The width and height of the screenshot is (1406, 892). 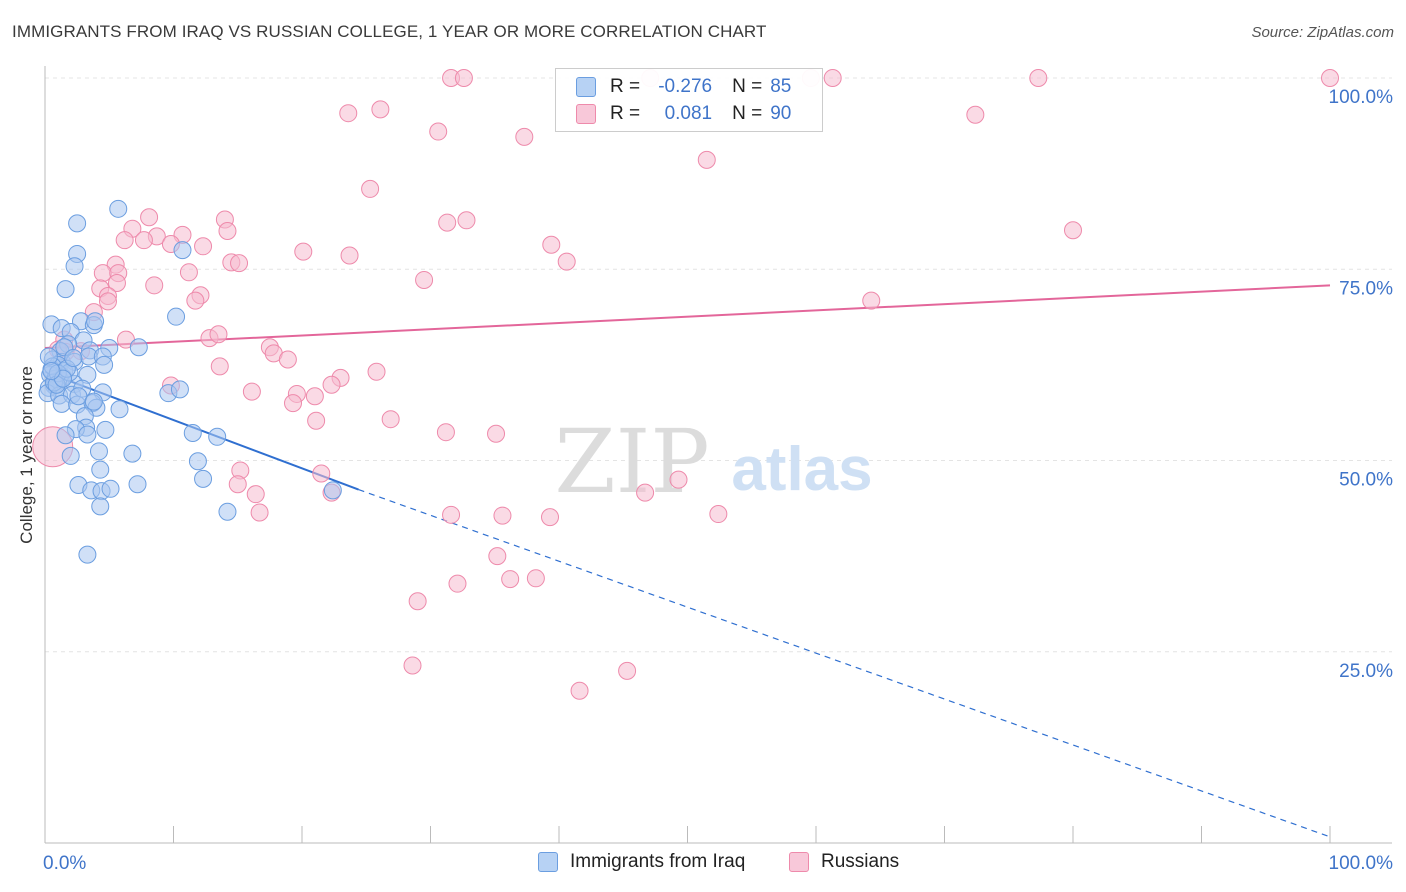 I want to click on series-immigrants-from-iraq, so click(x=190, y=381).